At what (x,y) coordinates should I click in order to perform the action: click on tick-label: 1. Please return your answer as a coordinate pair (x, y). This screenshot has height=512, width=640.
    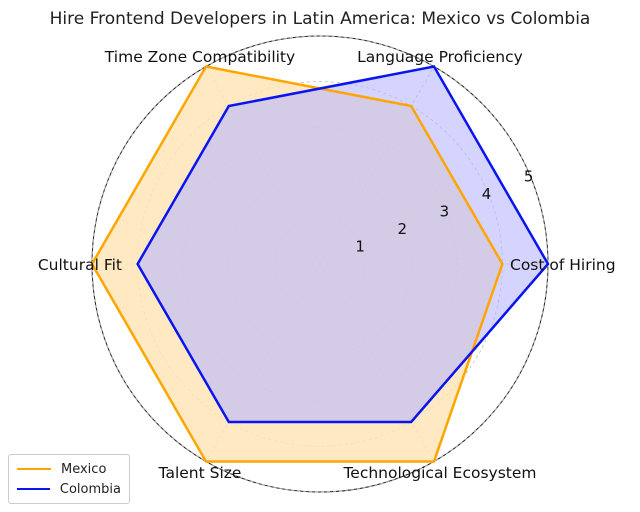
    Looking at the image, I should click on (360, 247).